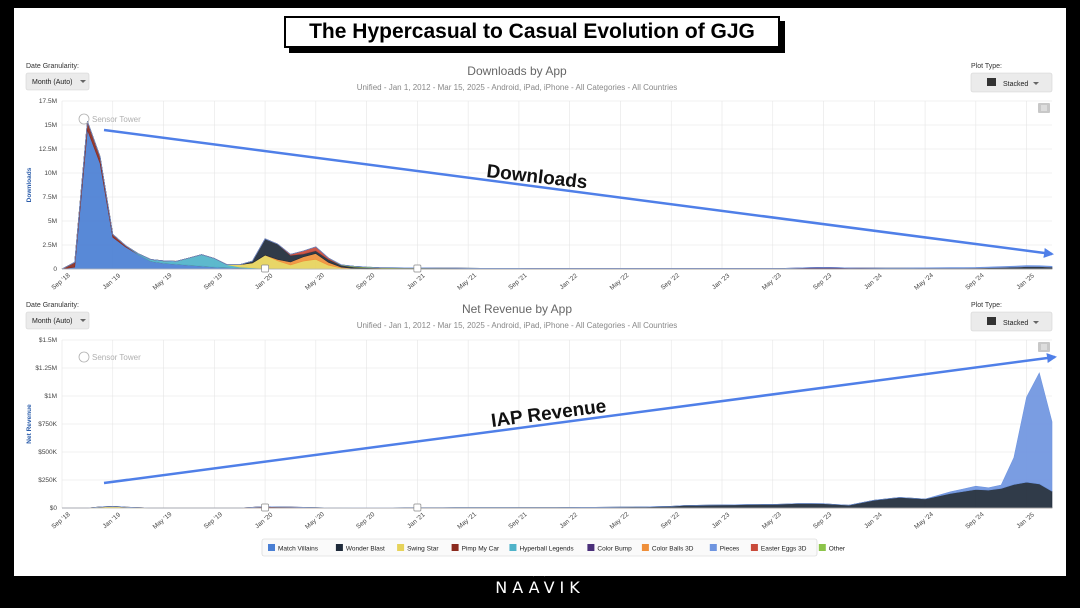 The height and width of the screenshot is (608, 1080). What do you see at coordinates (55, 269) in the screenshot?
I see `y-tick-label: 0` at bounding box center [55, 269].